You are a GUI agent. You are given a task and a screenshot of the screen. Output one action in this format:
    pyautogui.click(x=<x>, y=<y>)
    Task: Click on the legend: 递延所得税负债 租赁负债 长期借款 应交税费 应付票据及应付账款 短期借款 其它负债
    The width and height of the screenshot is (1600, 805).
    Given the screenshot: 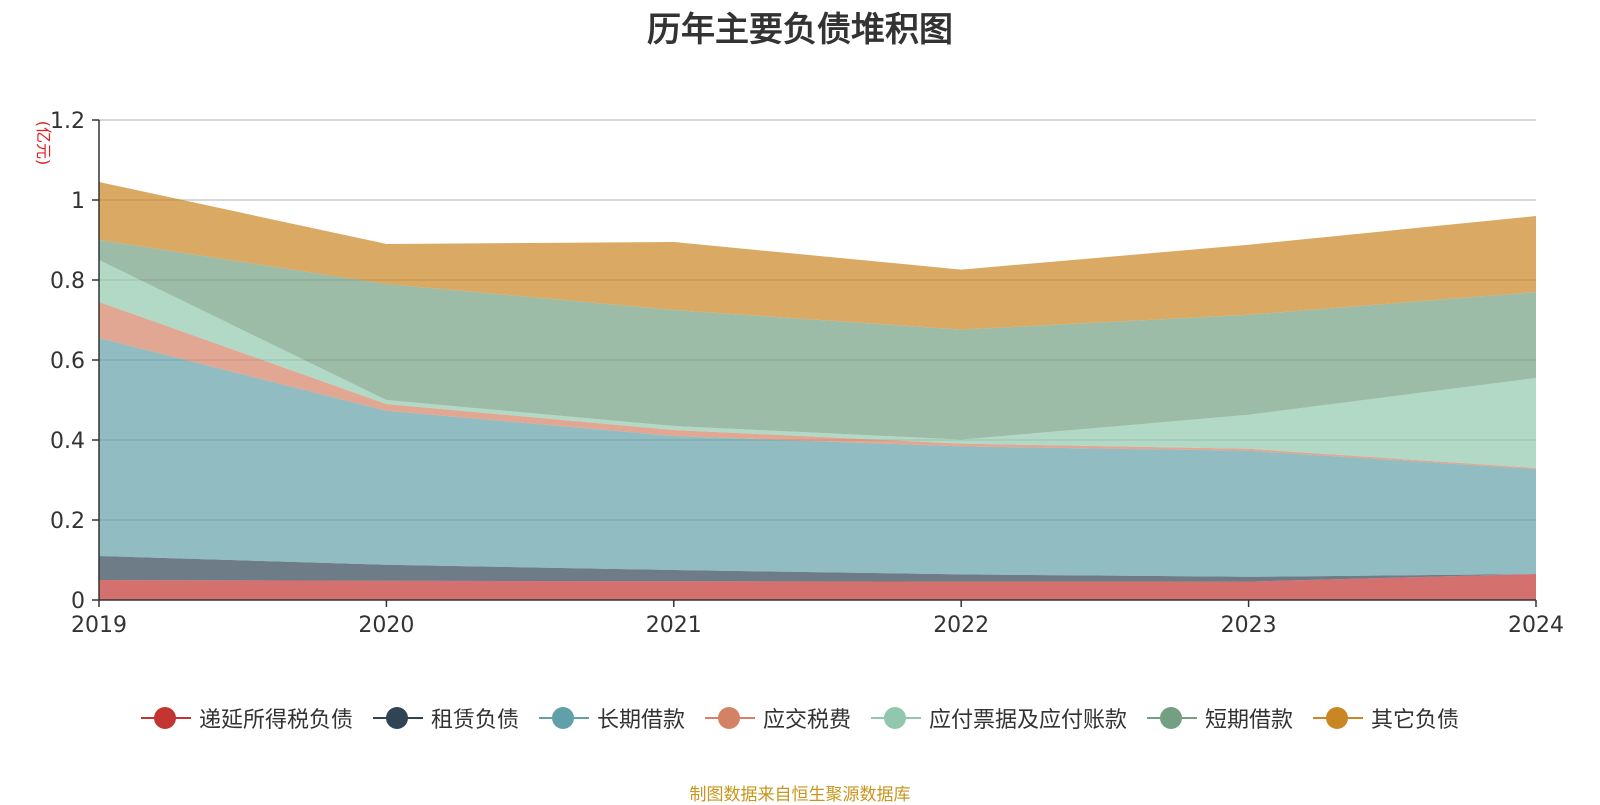 What is the action you would take?
    pyautogui.click(x=800, y=718)
    